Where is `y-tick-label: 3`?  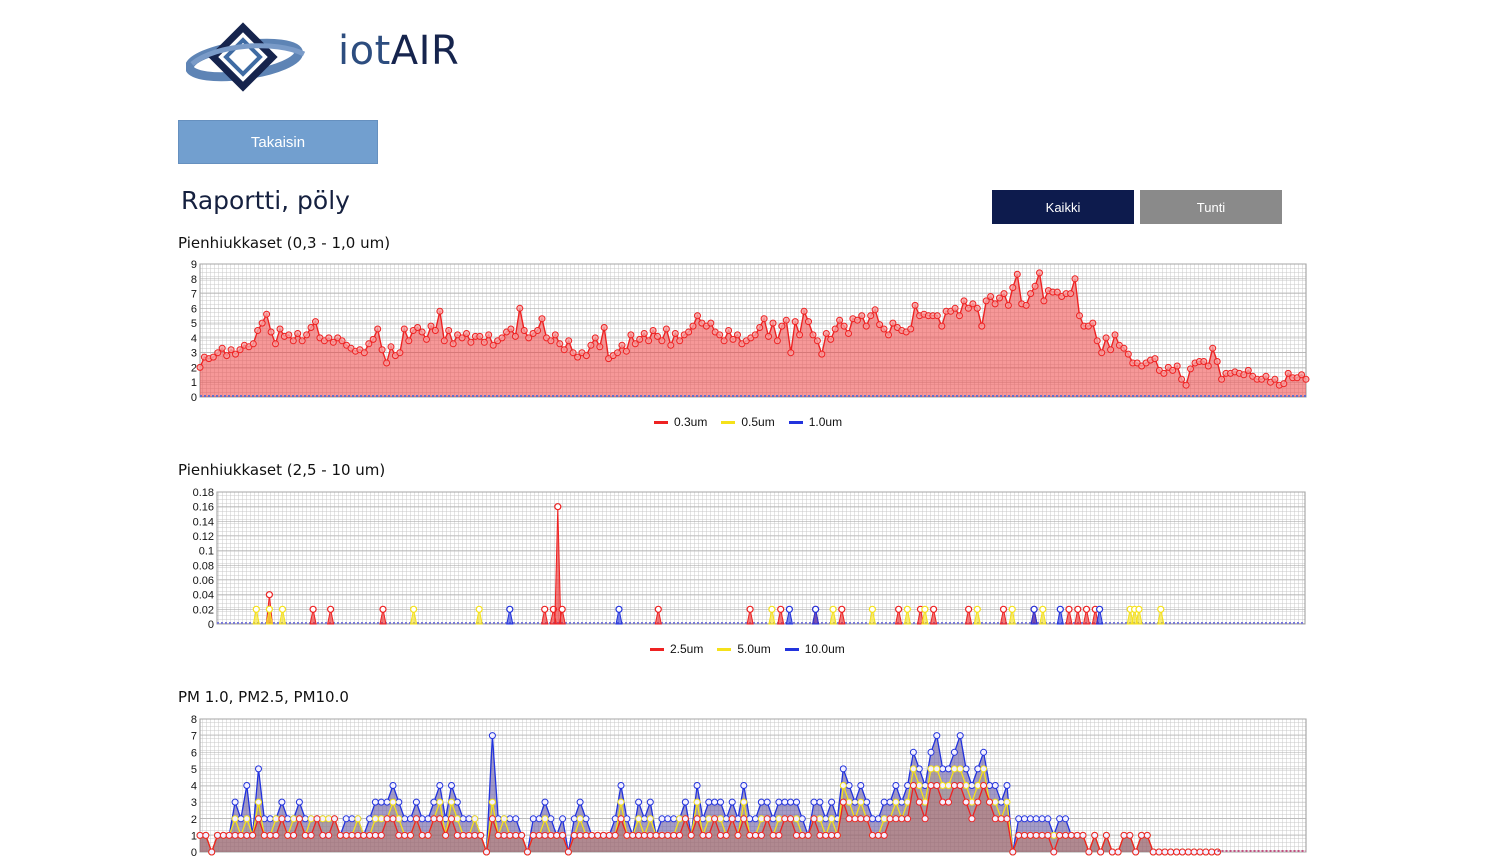 y-tick-label: 3 is located at coordinates (194, 354).